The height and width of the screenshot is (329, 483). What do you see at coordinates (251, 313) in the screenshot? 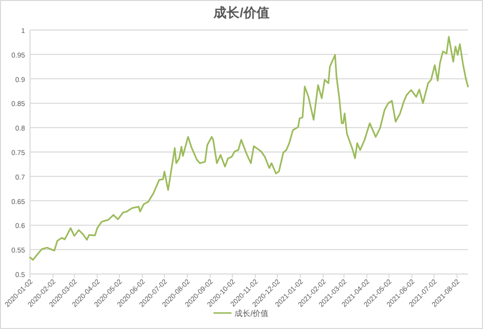
I see `legend-label: 成长/价值` at bounding box center [251, 313].